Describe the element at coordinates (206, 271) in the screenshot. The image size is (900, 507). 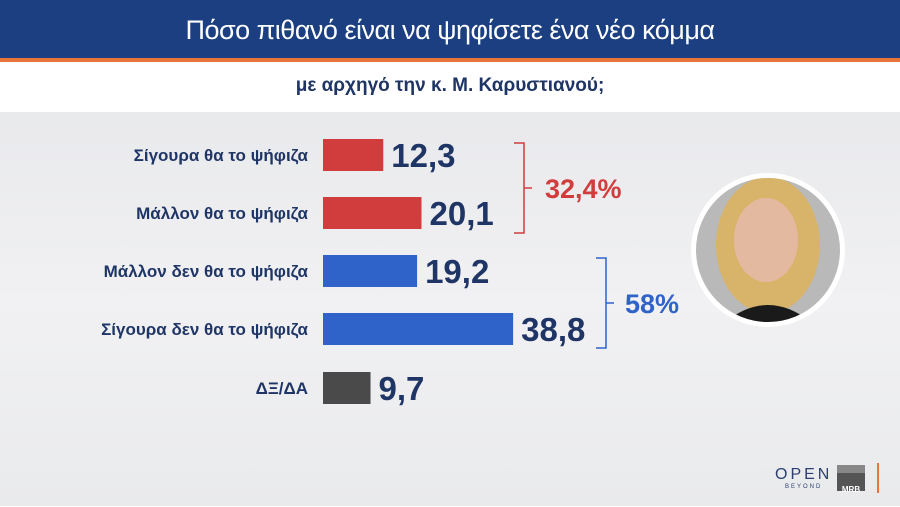
I see `category-label: Μάλλον δεν θα το ψήφιζα` at that location.